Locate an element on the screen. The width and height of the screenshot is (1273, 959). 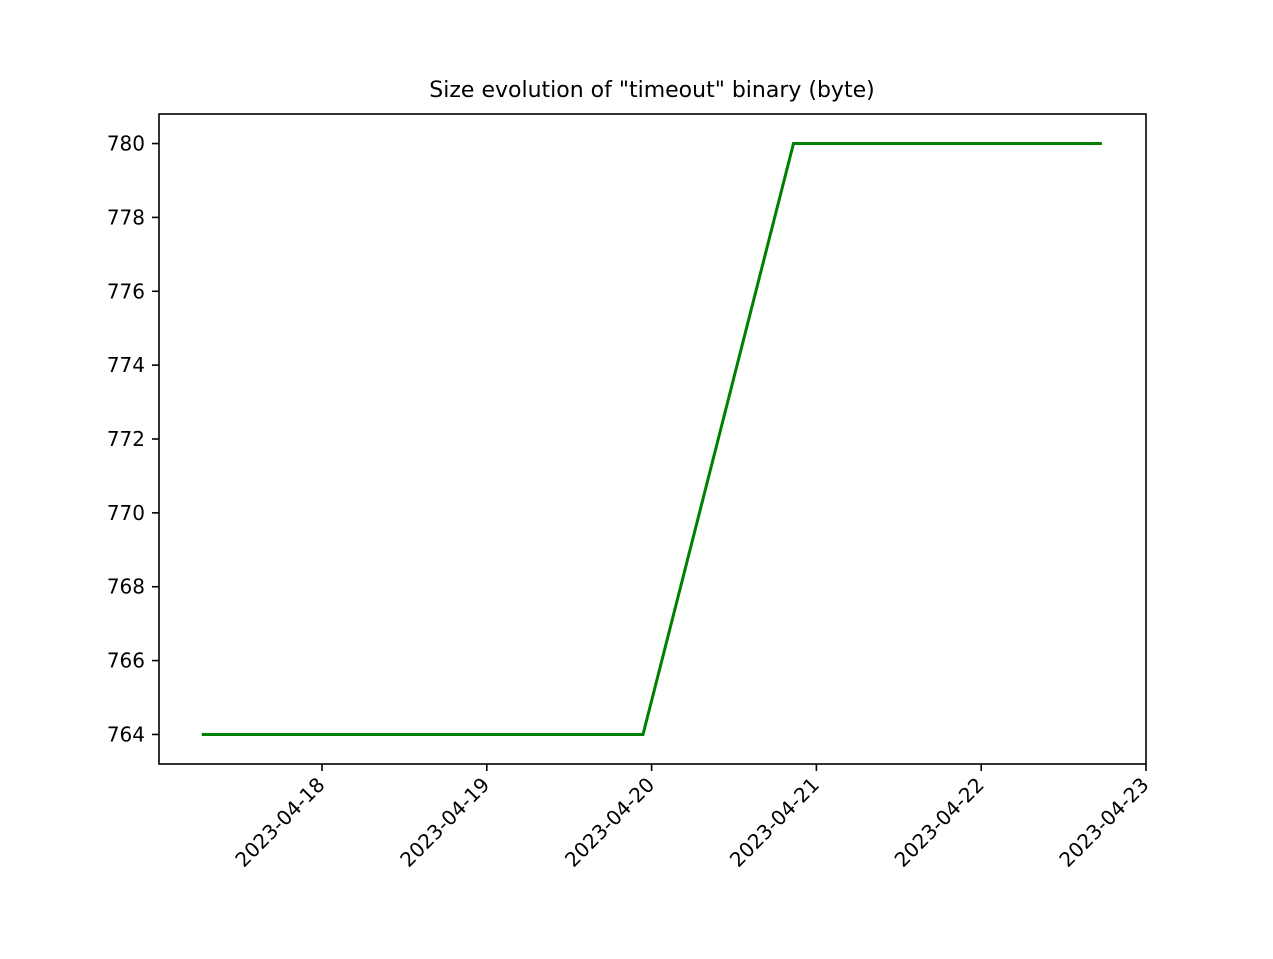
y-tick-label: 774 is located at coordinates (126, 365).